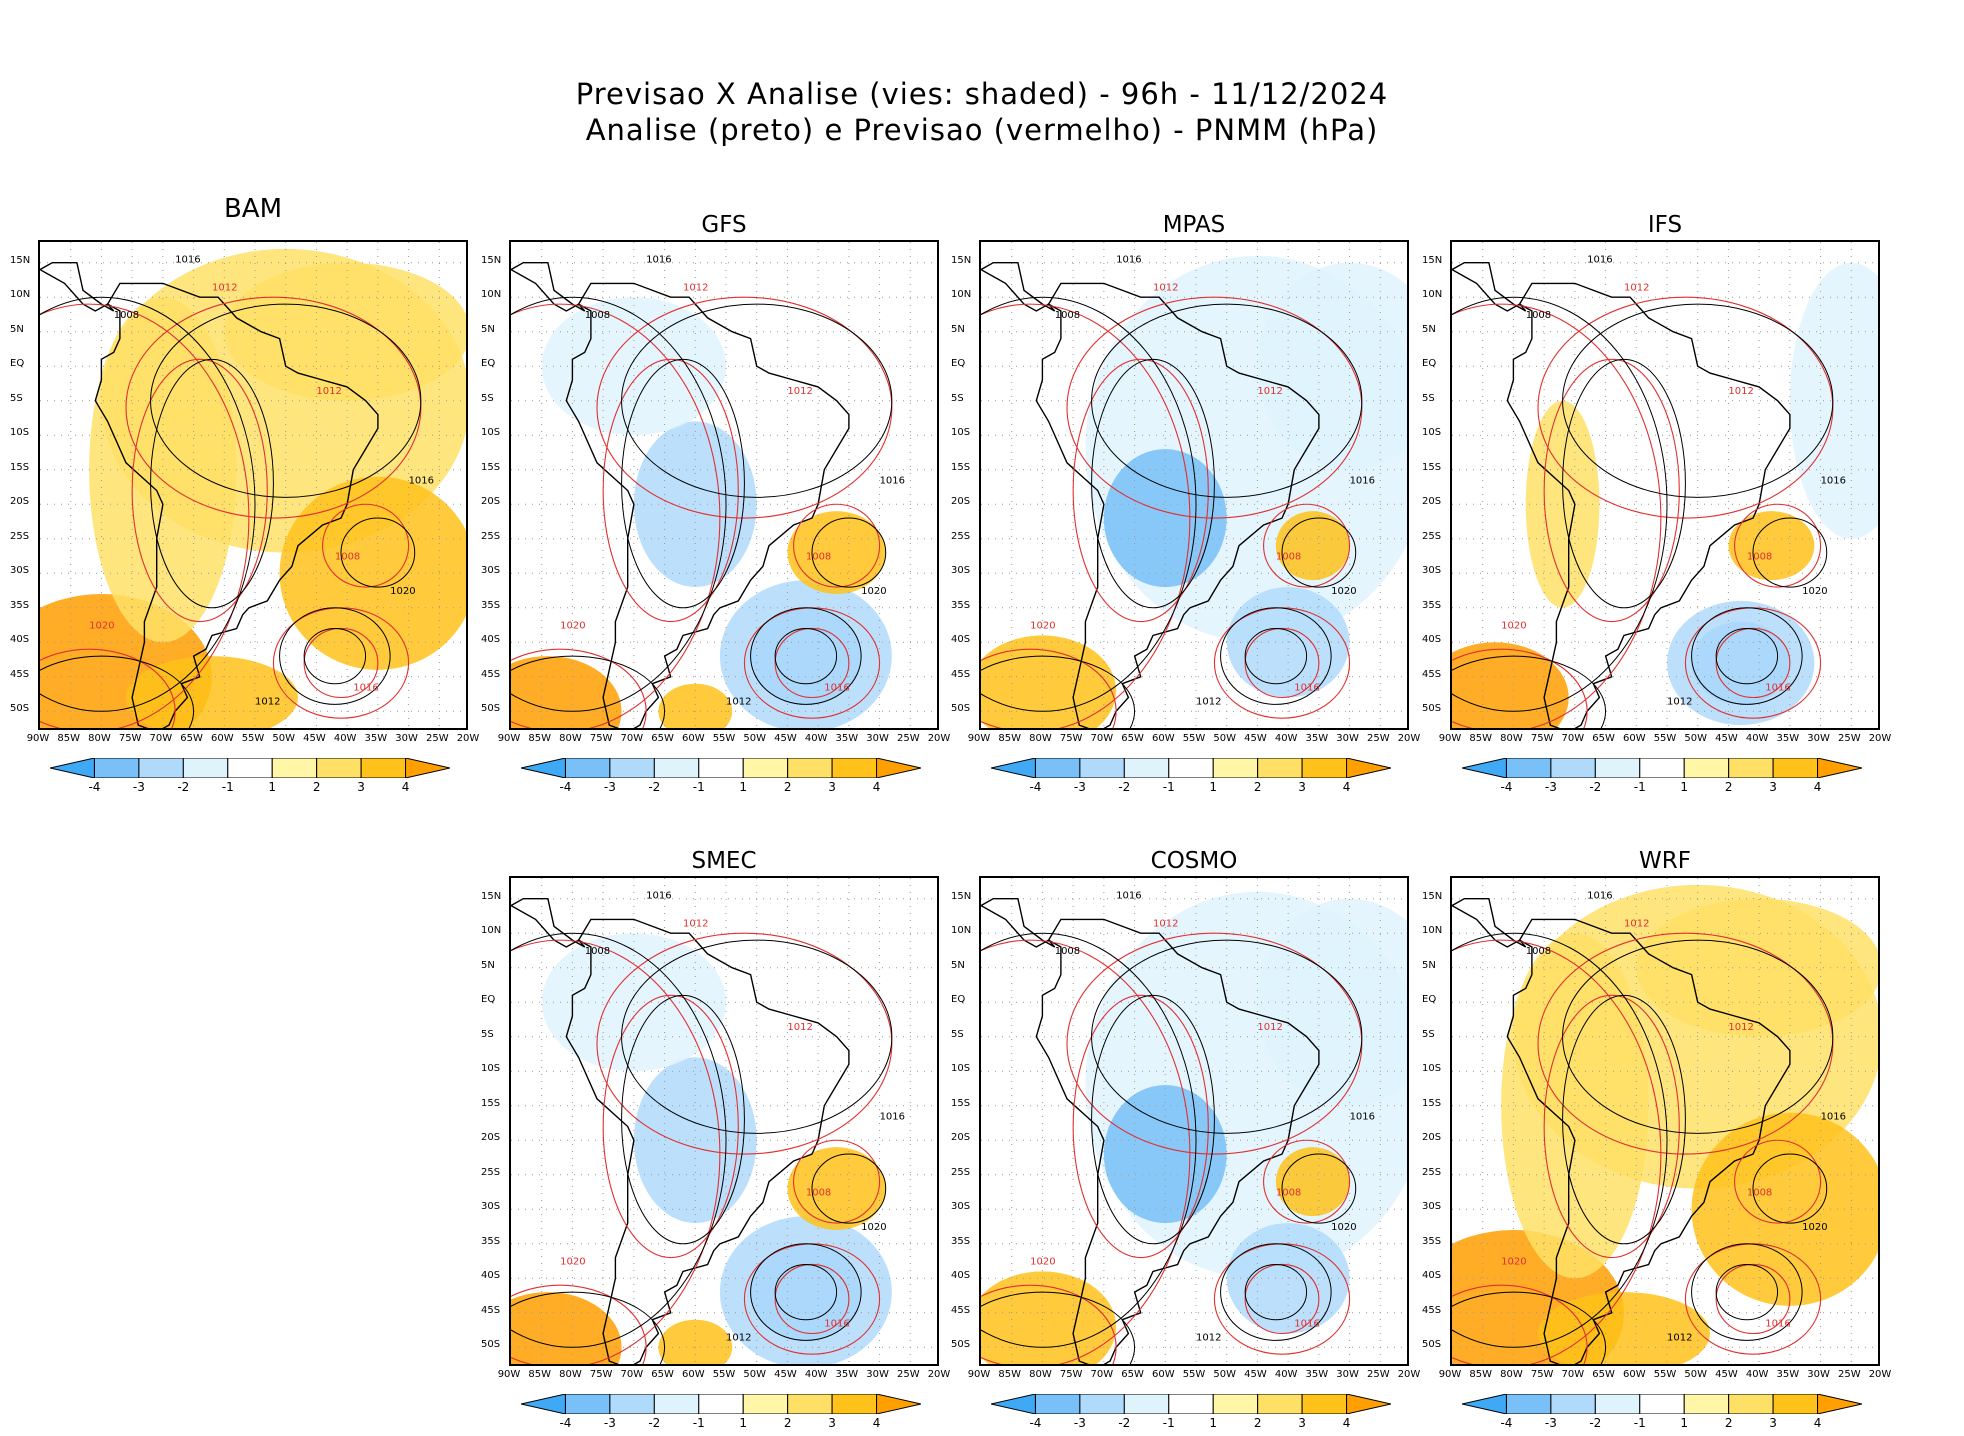 The width and height of the screenshot is (1964, 1436). Describe the element at coordinates (1432, 1138) in the screenshot. I see `latitude-label: 20S` at that location.